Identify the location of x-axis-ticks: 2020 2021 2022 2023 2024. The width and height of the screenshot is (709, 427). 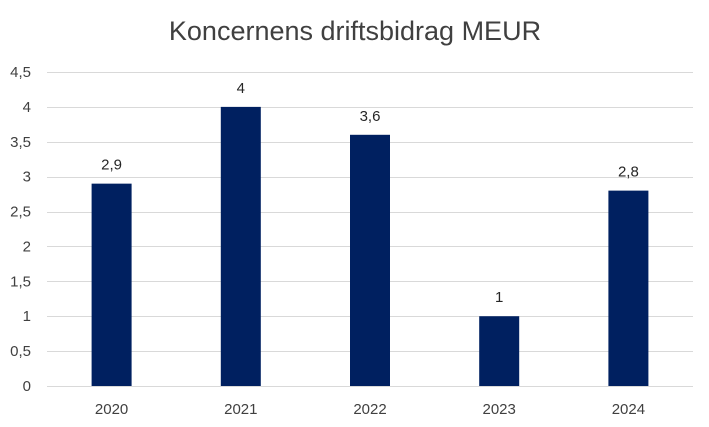
(370, 409).